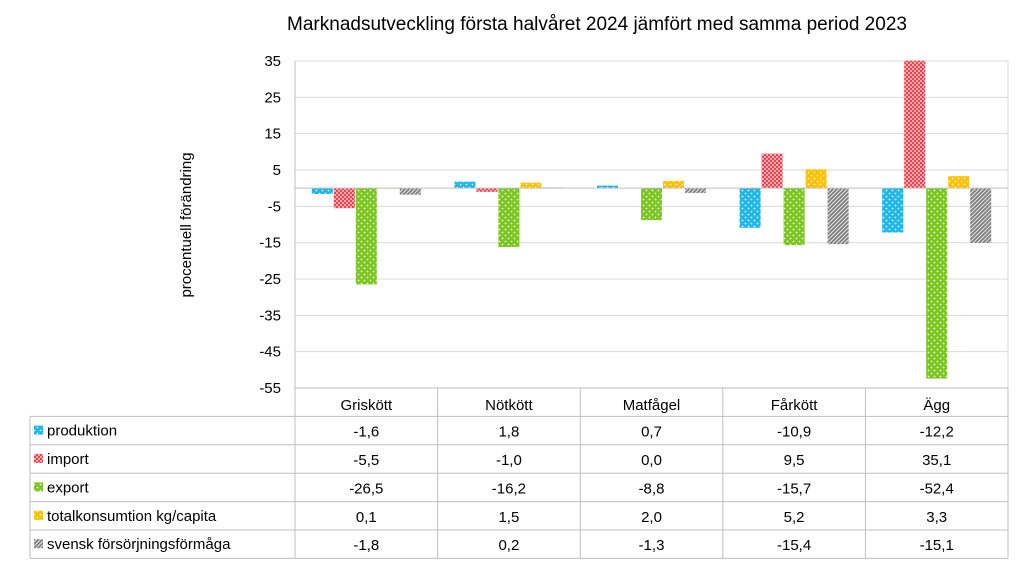  I want to click on y-axis-ticks: 35 25 15 5 -5 -15 -25 -35 -45 -55, so click(270, 225).